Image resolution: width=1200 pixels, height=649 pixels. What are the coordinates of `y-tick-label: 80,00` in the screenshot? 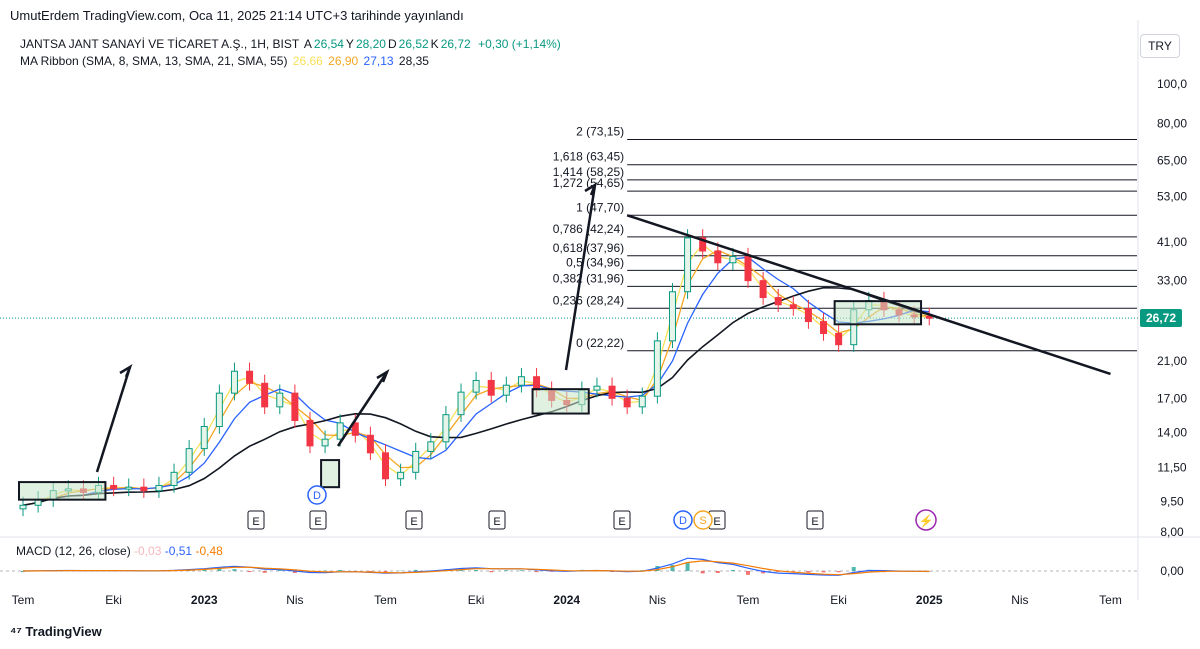 It's located at (1172, 124).